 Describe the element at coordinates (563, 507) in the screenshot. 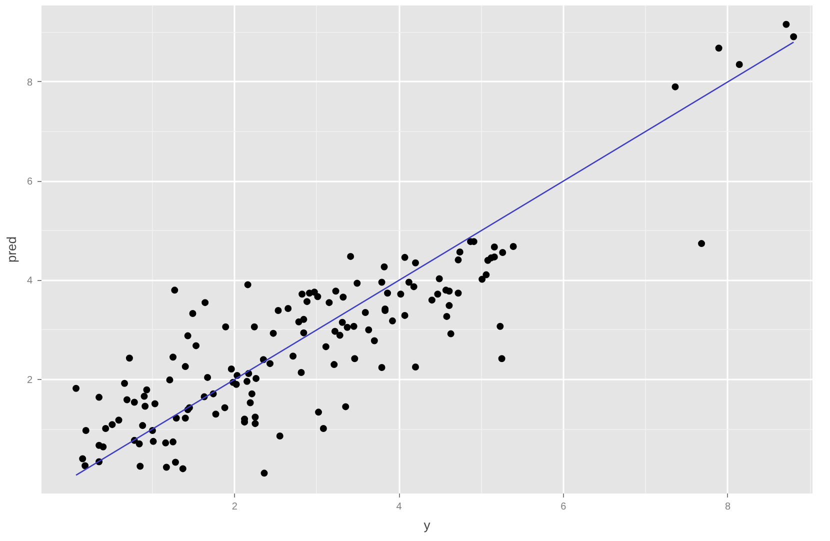

I see `x-tick-label: 6` at that location.